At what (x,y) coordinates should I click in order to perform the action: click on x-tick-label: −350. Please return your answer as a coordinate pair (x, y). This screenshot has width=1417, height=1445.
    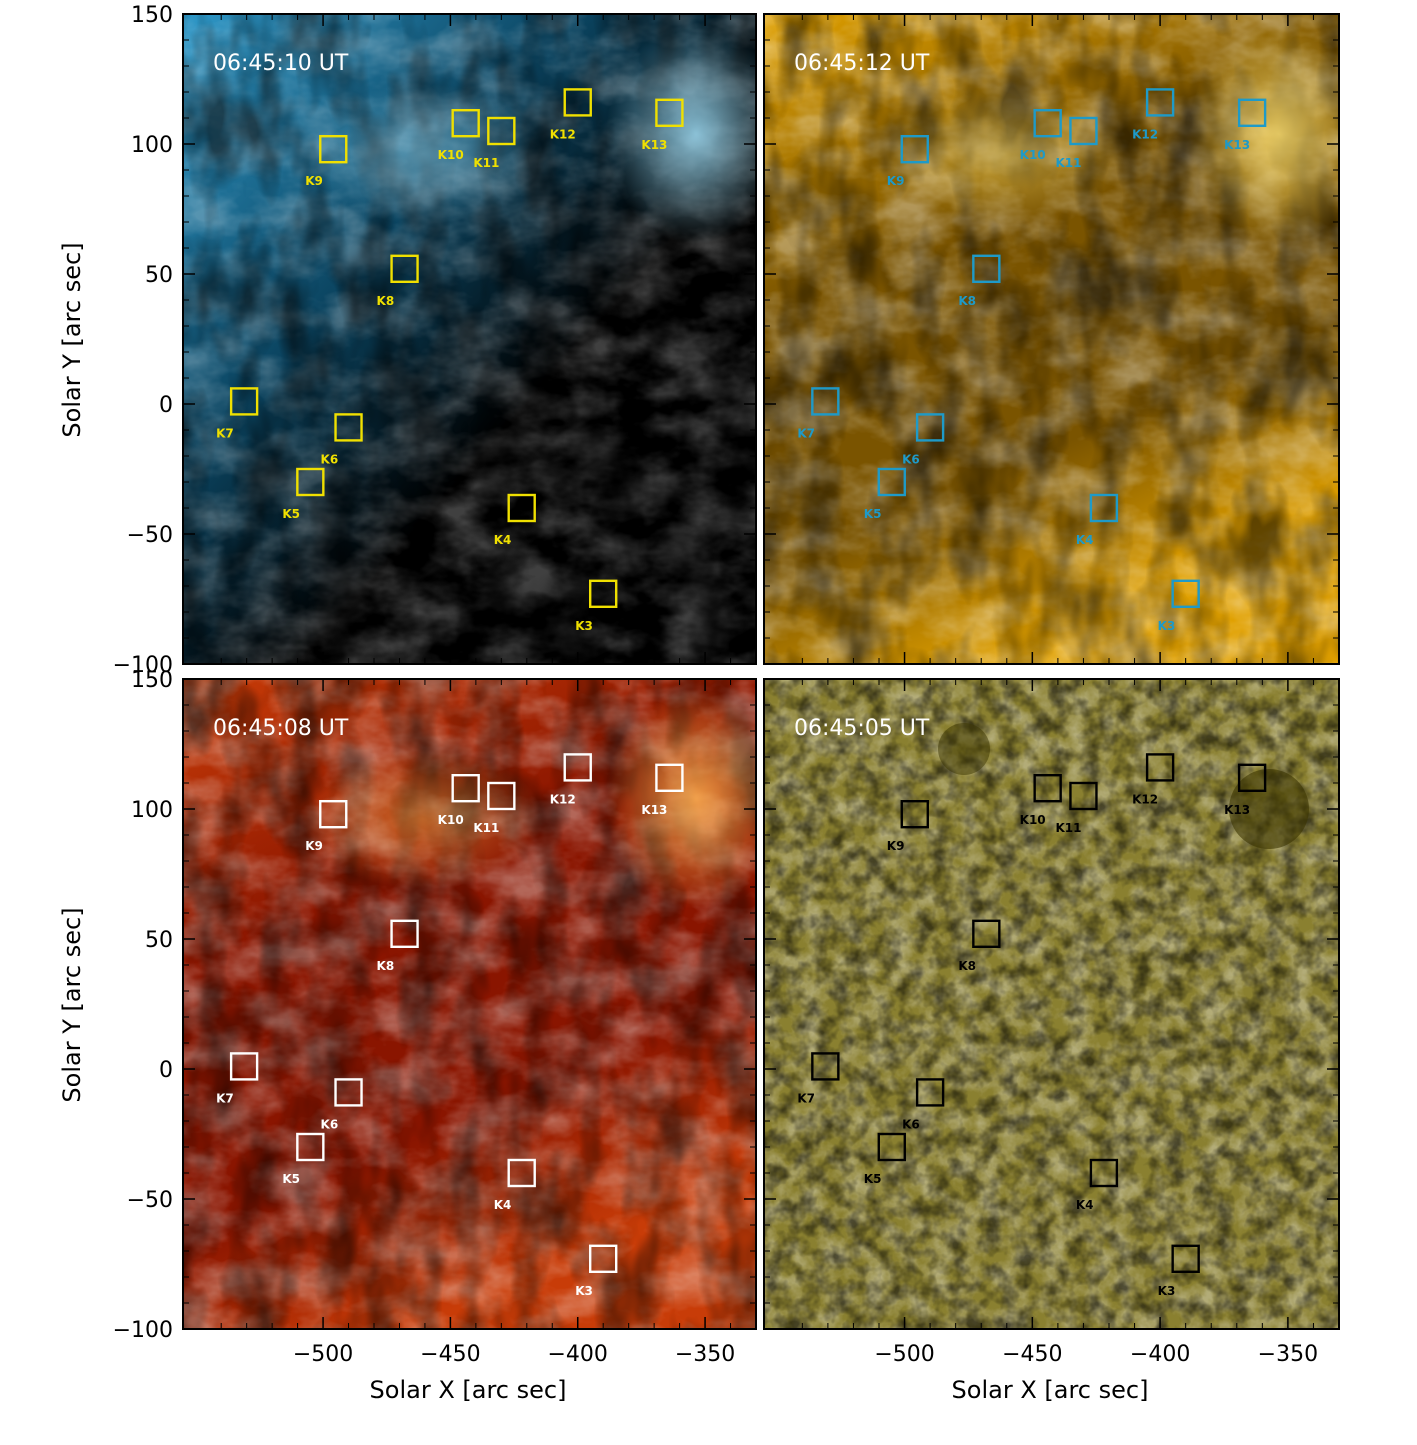
    Looking at the image, I should click on (1288, 1354).